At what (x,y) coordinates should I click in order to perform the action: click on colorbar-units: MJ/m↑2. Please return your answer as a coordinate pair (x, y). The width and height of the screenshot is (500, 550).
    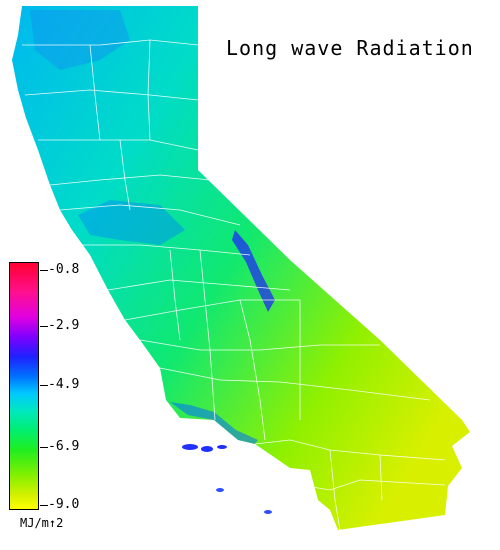
    Looking at the image, I should click on (42, 523).